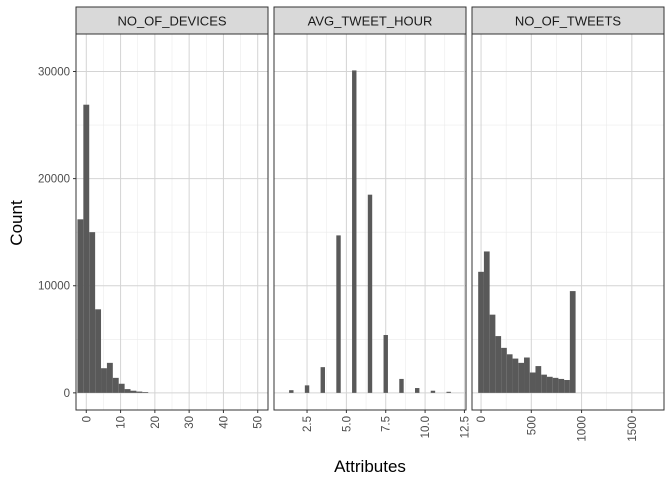 The width and height of the screenshot is (672, 480). I want to click on x-axis-title: Attributes, so click(370, 466).